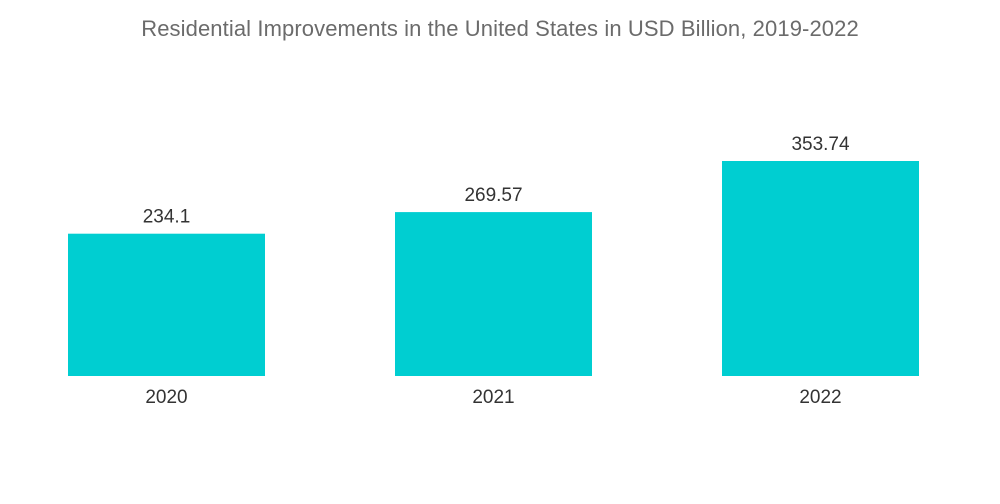 The height and width of the screenshot is (504, 1000). Describe the element at coordinates (493, 195) in the screenshot. I see `data-label-2021: 269.57` at that location.